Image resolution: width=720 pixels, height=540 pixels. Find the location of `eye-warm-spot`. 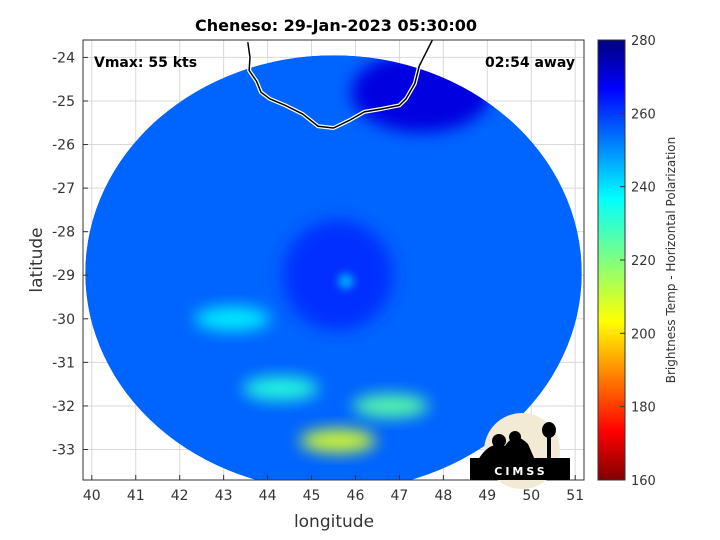

eye-warm-spot is located at coordinates (345, 281).